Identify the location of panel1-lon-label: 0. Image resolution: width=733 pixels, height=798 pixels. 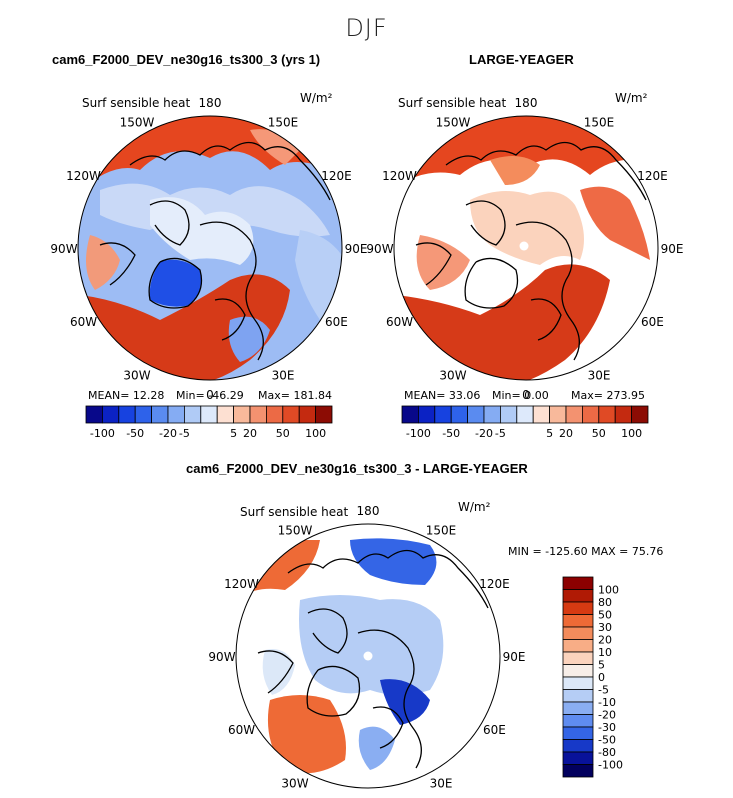
(210, 395).